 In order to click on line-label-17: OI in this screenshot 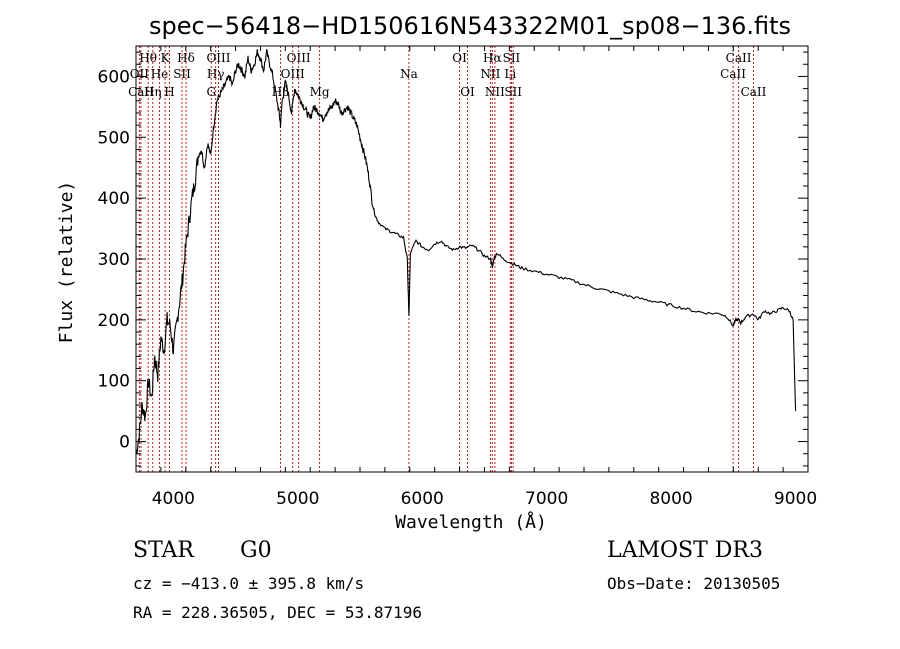, I will do `click(459, 58)`.